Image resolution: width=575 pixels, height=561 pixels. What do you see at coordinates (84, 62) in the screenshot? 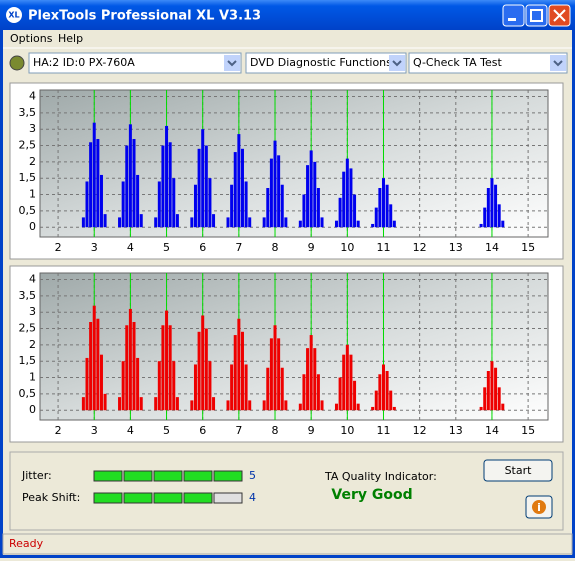
I see `drive-select-text: HA:2 ID:0 PX-760A` at bounding box center [84, 62].